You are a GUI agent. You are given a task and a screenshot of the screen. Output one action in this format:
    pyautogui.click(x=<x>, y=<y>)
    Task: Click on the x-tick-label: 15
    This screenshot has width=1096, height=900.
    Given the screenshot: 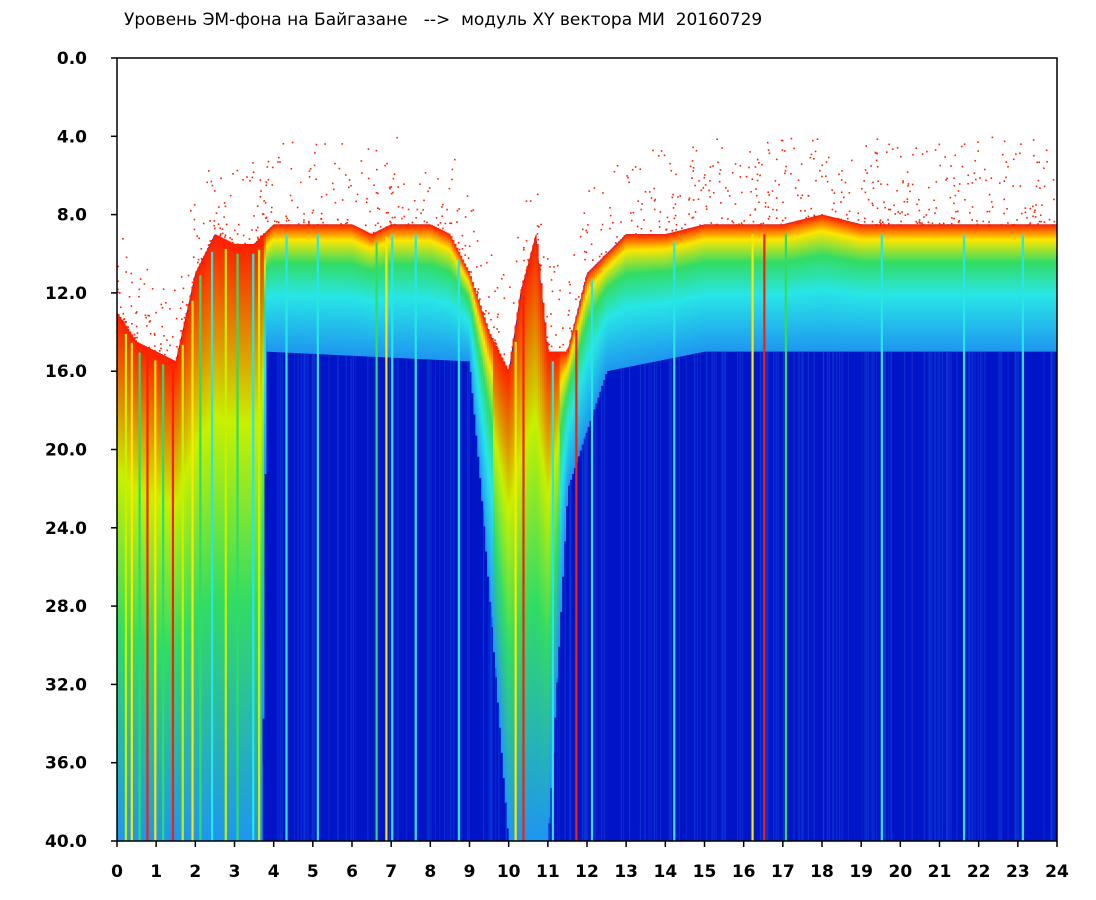 What is the action you would take?
    pyautogui.click(x=705, y=872)
    